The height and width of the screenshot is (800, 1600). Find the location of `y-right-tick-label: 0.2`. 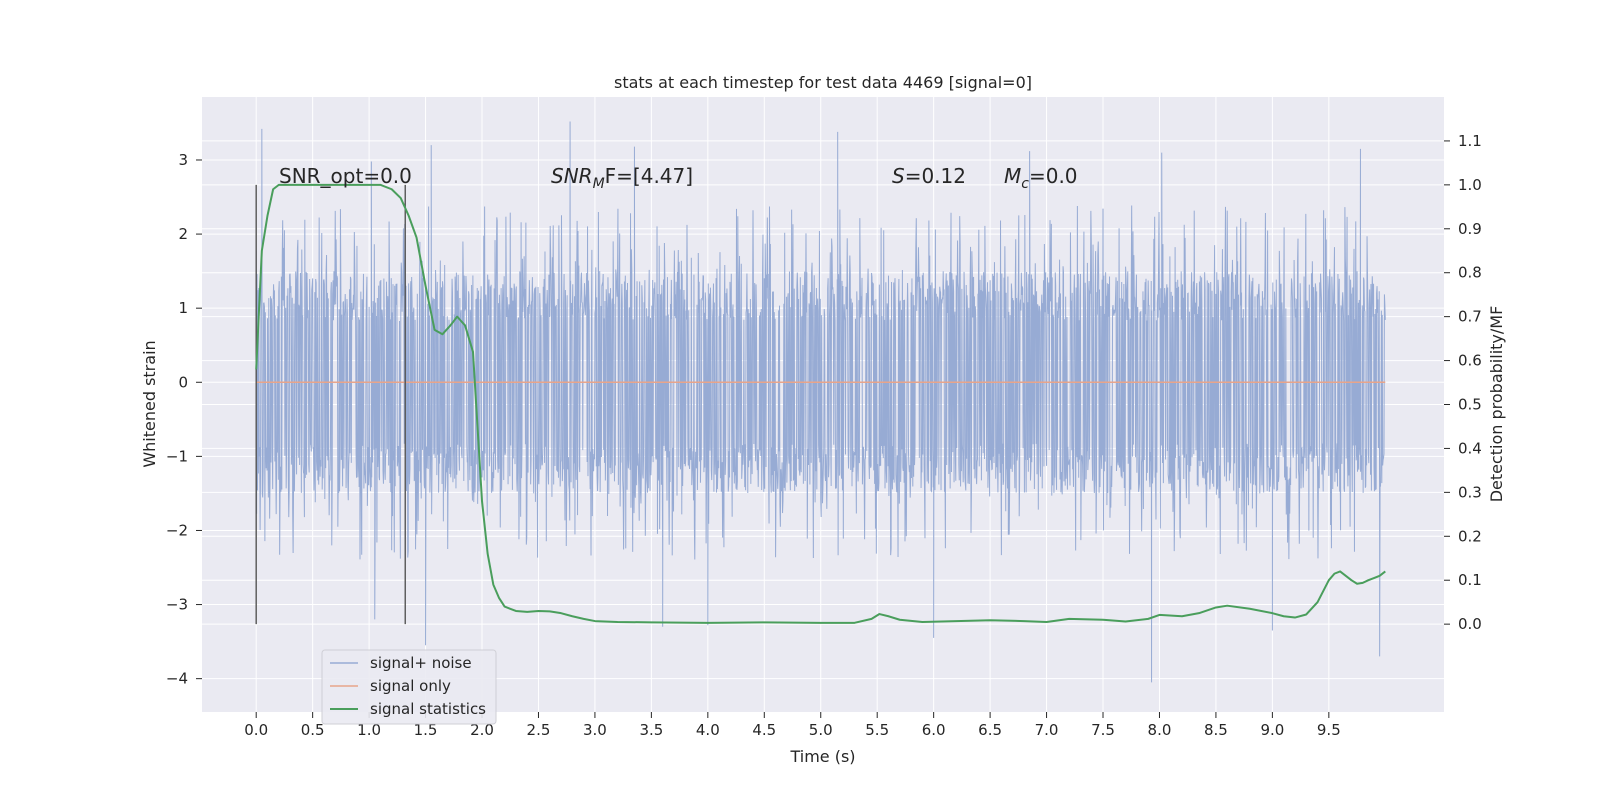

y-right-tick-label: 0.2 is located at coordinates (1470, 536).